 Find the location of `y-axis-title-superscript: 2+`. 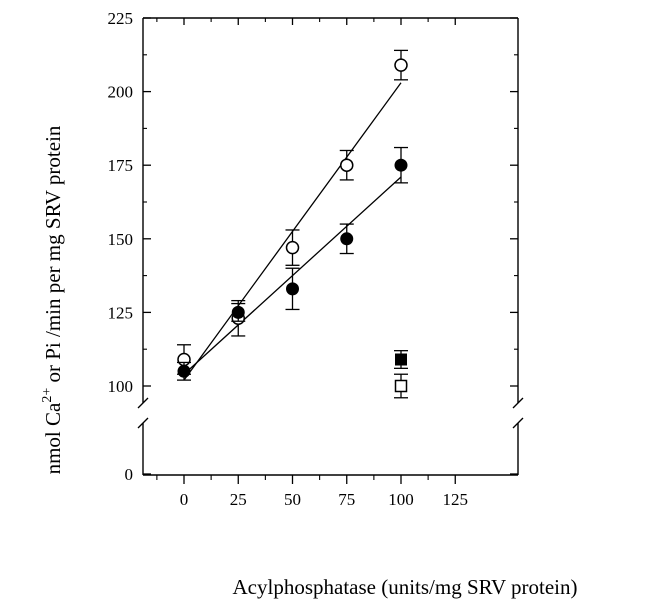

y-axis-title-superscript: 2+ is located at coordinates (47, 395).